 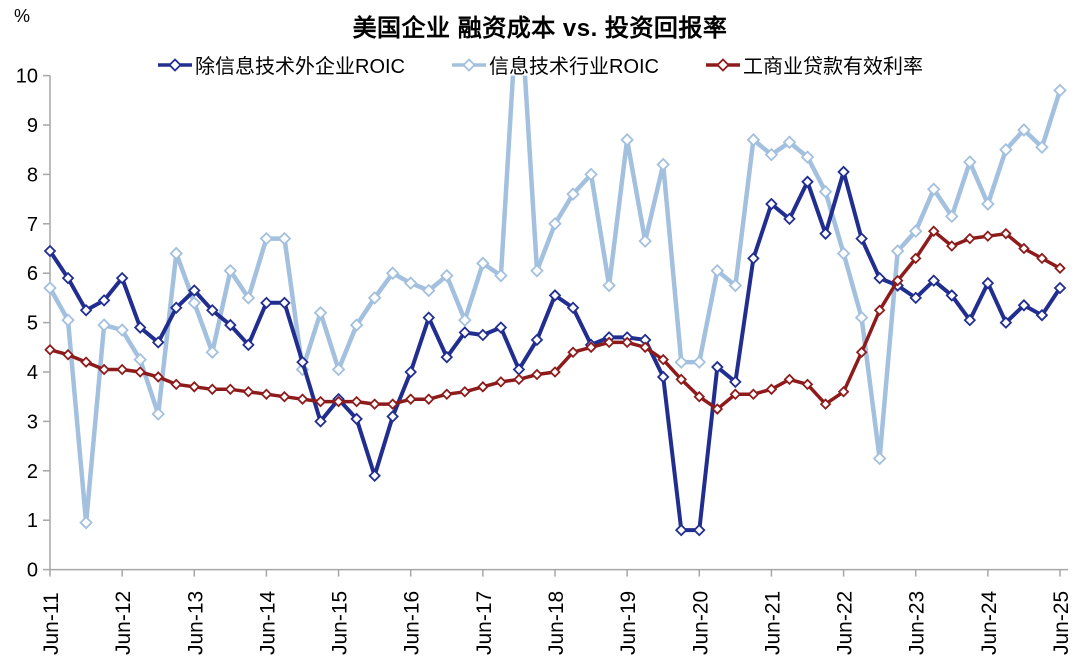 I want to click on chart-legend: 除信息技术外企业ROIC 信息技术行业ROIC 工商业贷款有效利率, so click(x=540, y=64).